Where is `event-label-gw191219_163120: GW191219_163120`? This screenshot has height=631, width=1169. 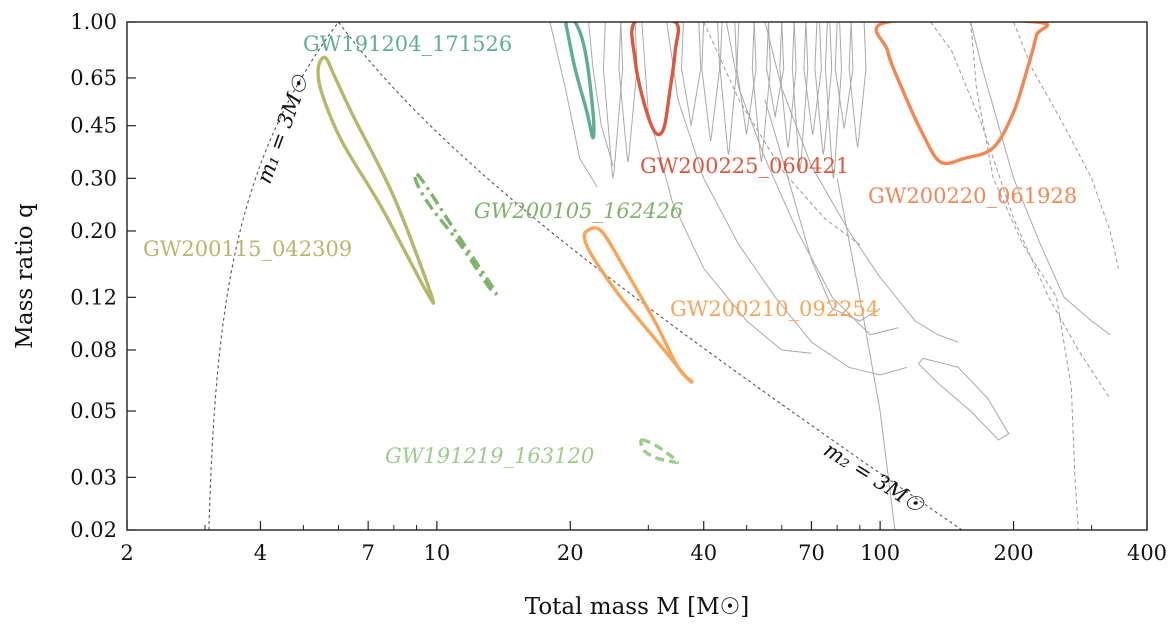 event-label-gw191219_163120: GW191219_163120 is located at coordinates (489, 456).